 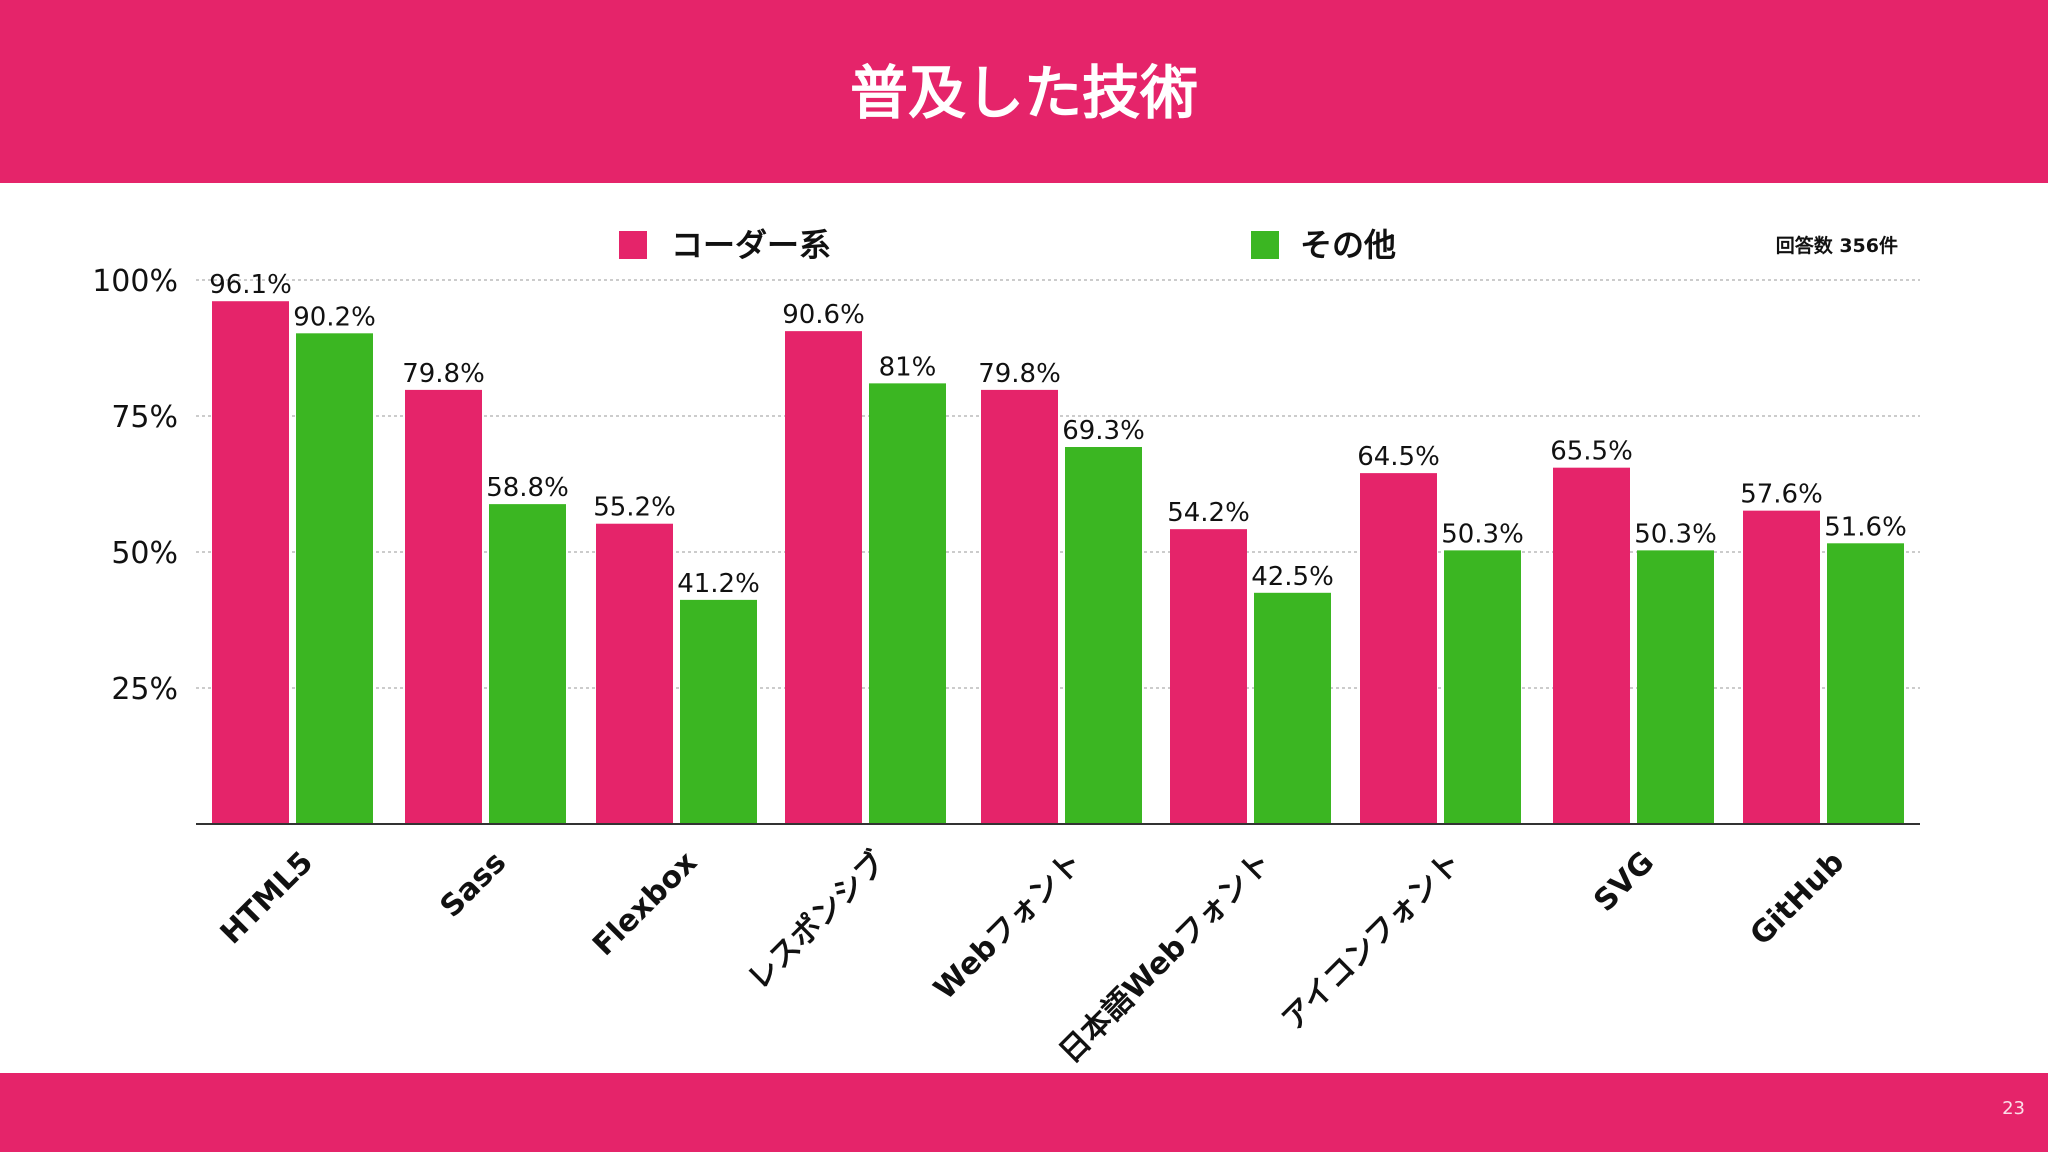 I want to click on data-label: 81%, so click(x=908, y=367).